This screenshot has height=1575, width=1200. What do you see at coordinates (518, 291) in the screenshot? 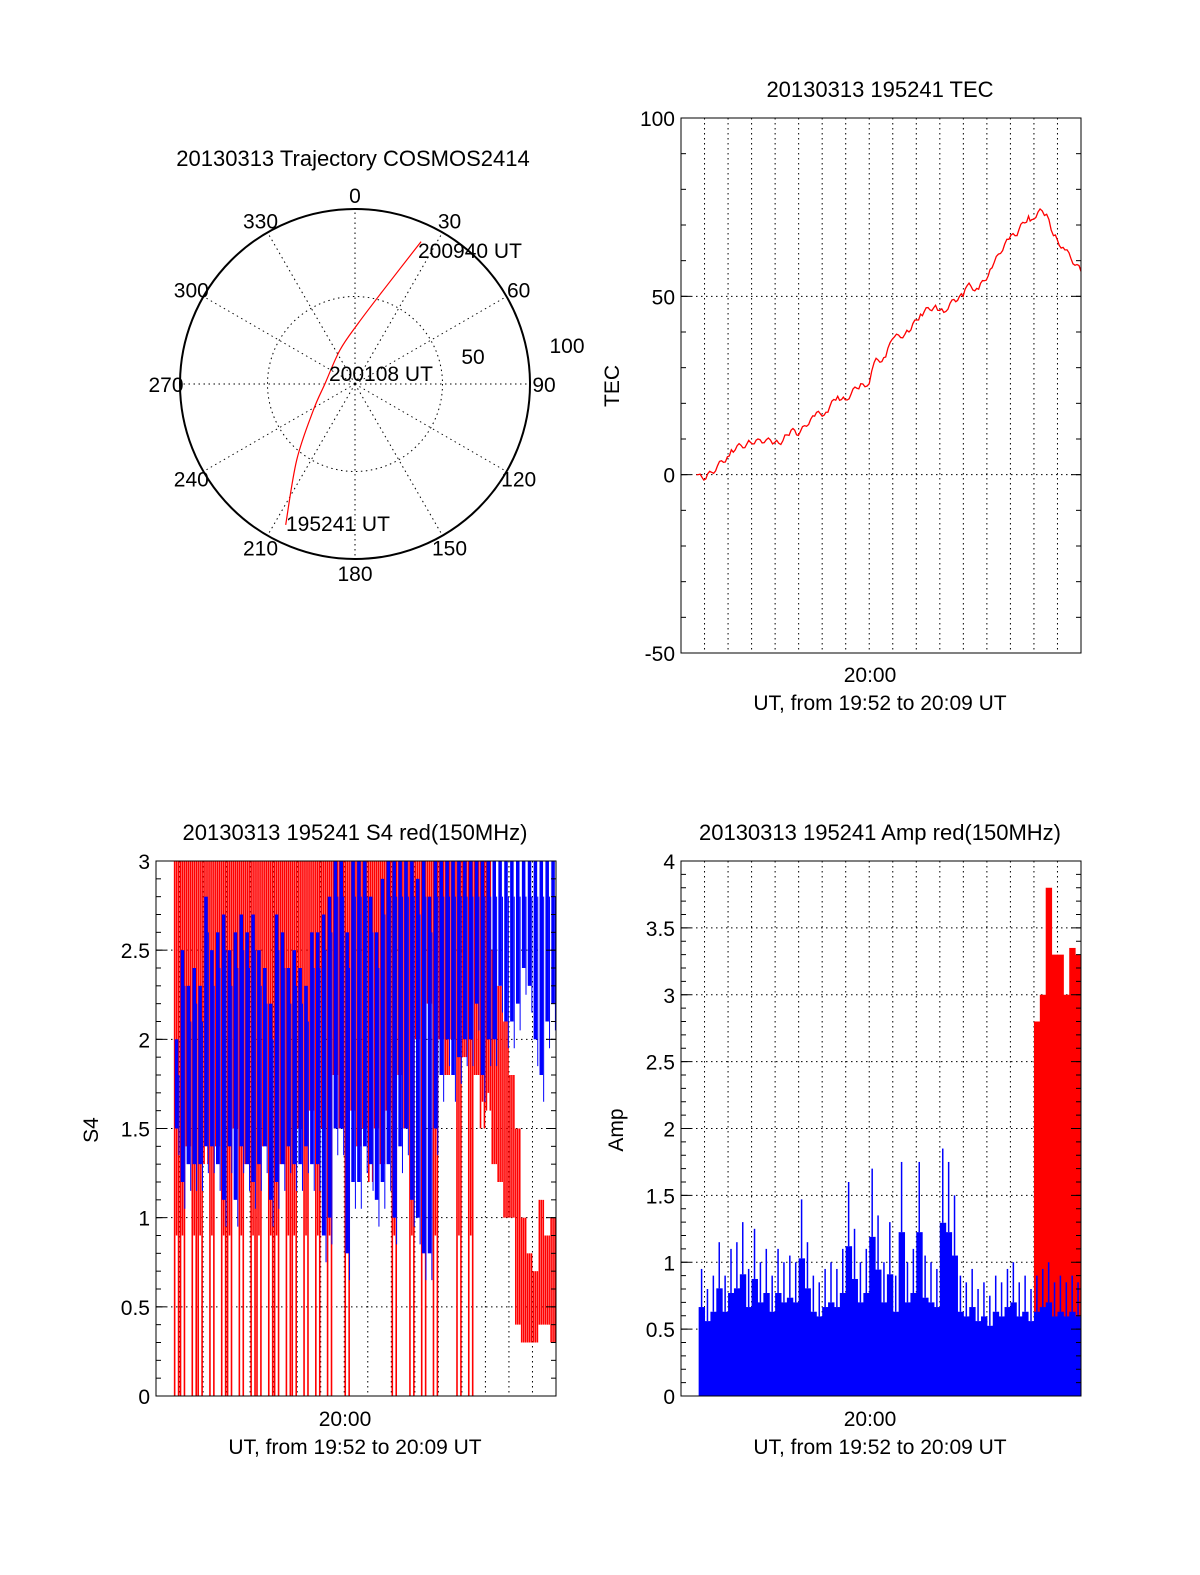
I see `azimuth-label-60: 60` at bounding box center [518, 291].